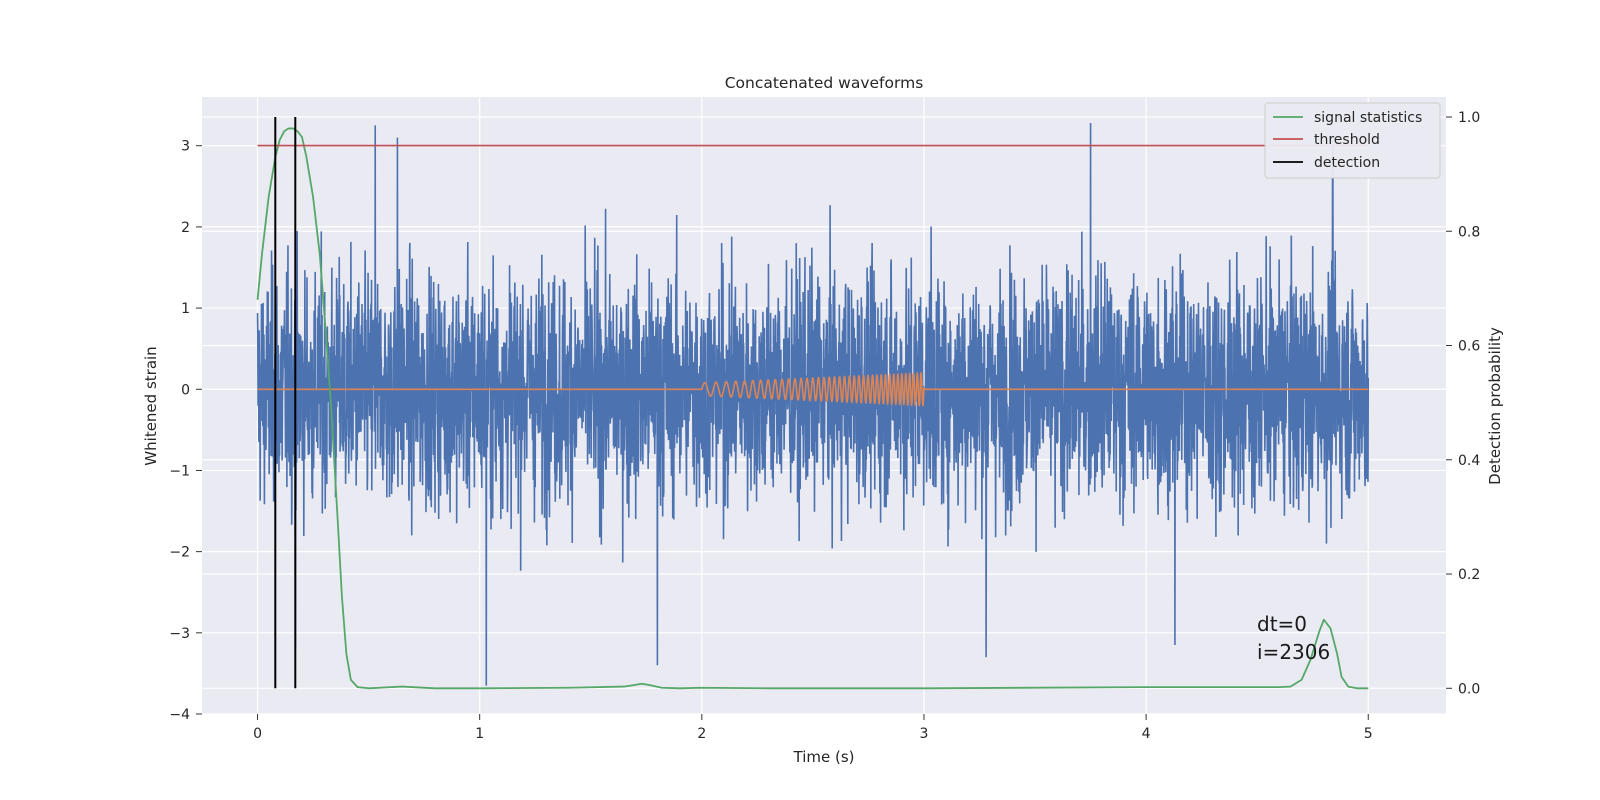 The image size is (1600, 800). I want to click on y-right-tick-label-5: 0.0, so click(1469, 689).